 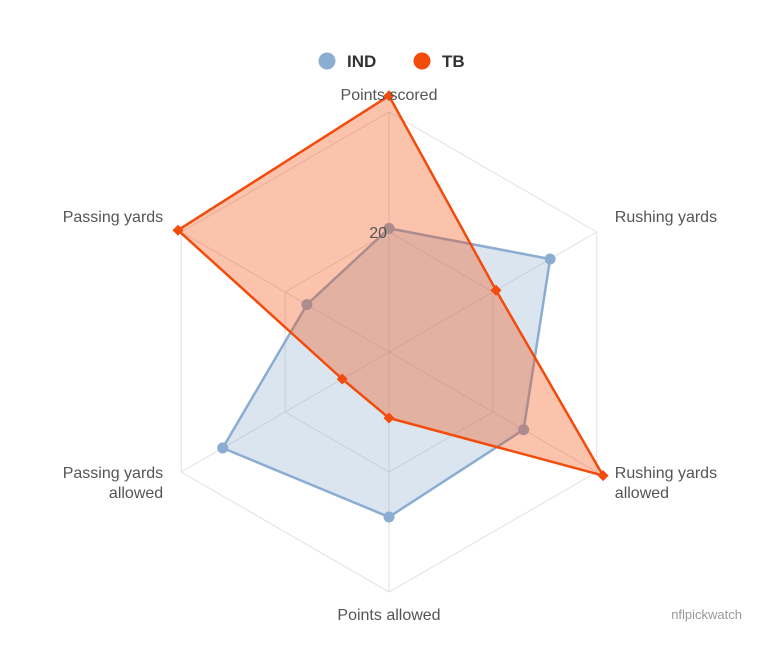 I want to click on axis-label-5: Passing yards allowed, so click(x=113, y=483).